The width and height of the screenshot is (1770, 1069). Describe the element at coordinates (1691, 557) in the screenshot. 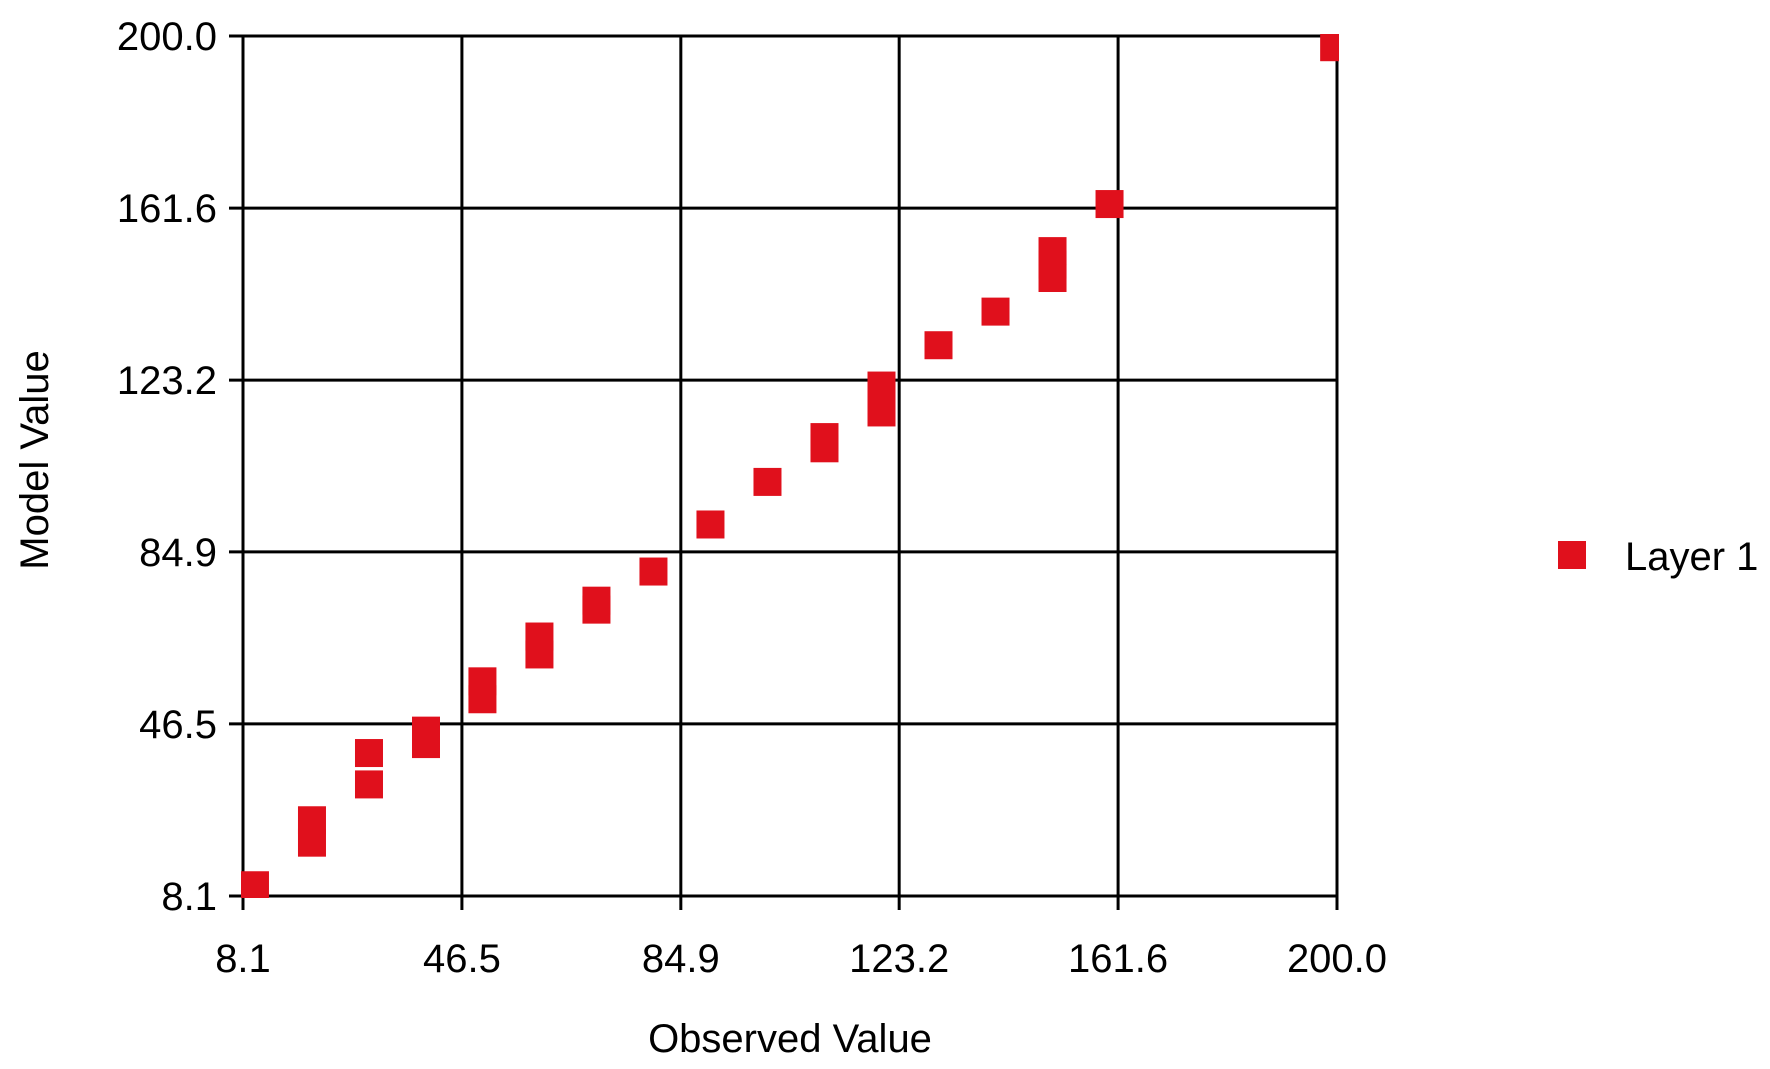

I see `legend-label-layer-1: Layer 1` at that location.